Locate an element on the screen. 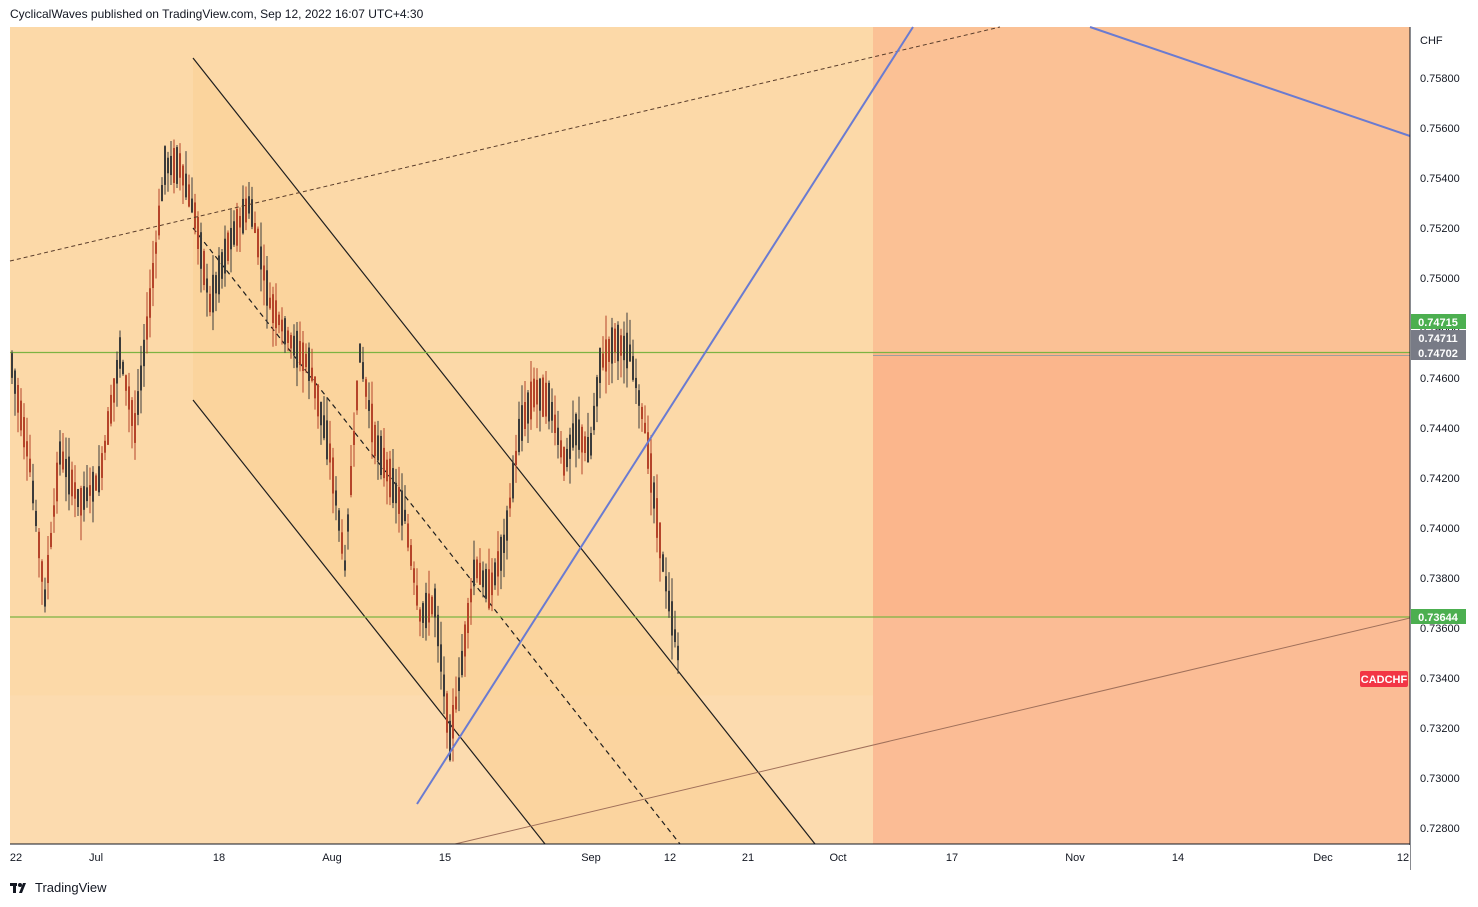 This screenshot has height=907, width=1478. x-tick-label: 17 is located at coordinates (952, 858).